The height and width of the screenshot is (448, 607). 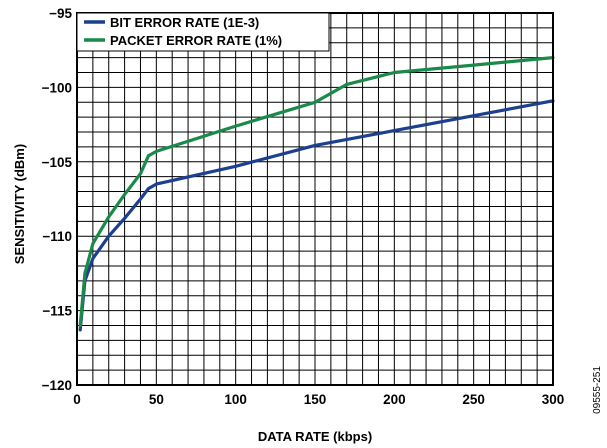 What do you see at coordinates (156, 399) in the screenshot?
I see `x-tick-label: 50` at bounding box center [156, 399].